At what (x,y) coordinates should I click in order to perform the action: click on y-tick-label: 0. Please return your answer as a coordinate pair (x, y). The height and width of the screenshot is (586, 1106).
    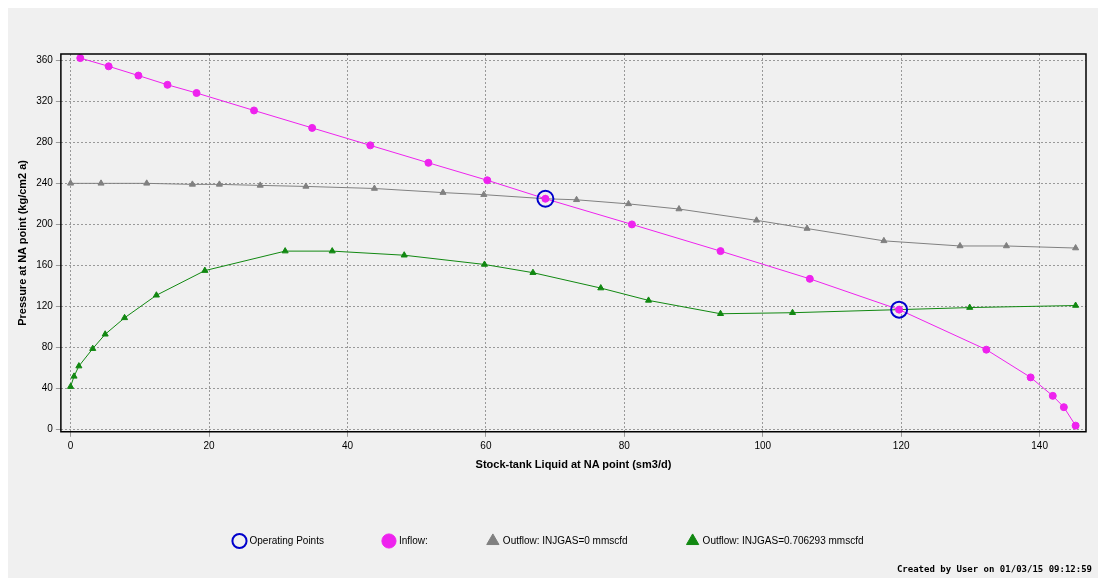
    Looking at the image, I should click on (50, 429).